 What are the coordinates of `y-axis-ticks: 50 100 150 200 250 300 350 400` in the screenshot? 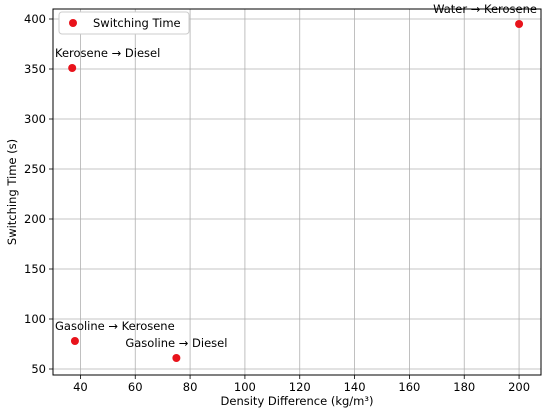 It's located at (38, 194).